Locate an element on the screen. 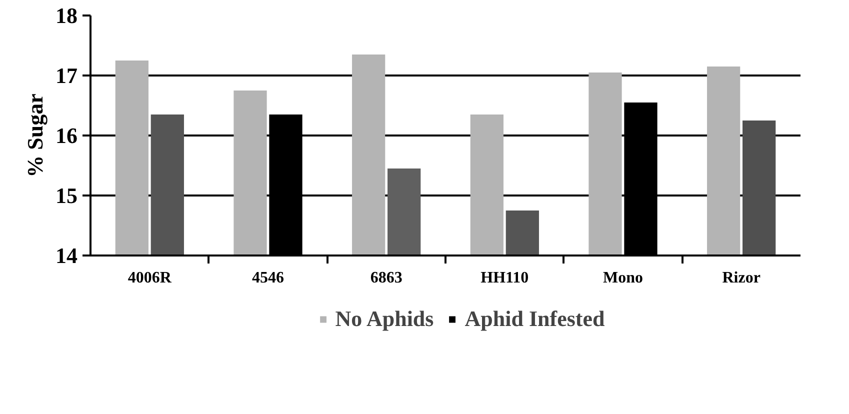  legend-label: No Aphids is located at coordinates (384, 319).